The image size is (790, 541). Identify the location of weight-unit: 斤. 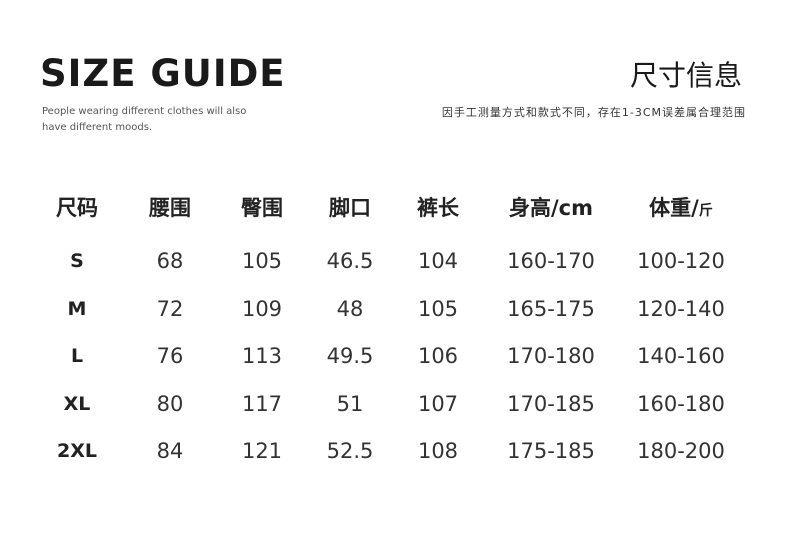
(705, 211).